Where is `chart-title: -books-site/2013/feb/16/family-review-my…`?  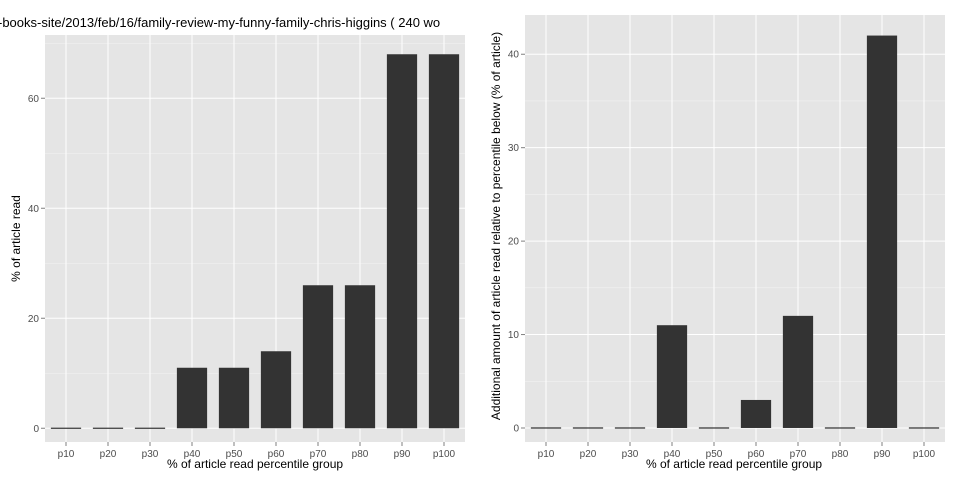
chart-title: -books-site/2013/feb/16/family-review-my… is located at coordinates (220, 22).